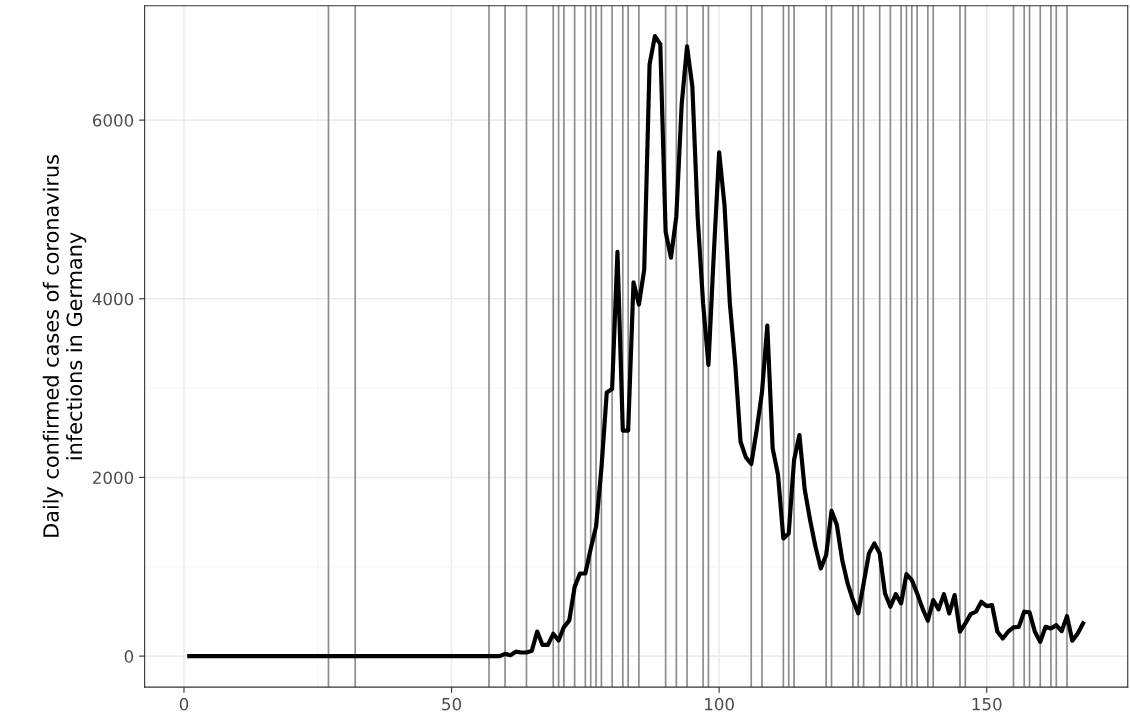 The height and width of the screenshot is (721, 1130). I want to click on y-tick-label: 4000, so click(113, 299).